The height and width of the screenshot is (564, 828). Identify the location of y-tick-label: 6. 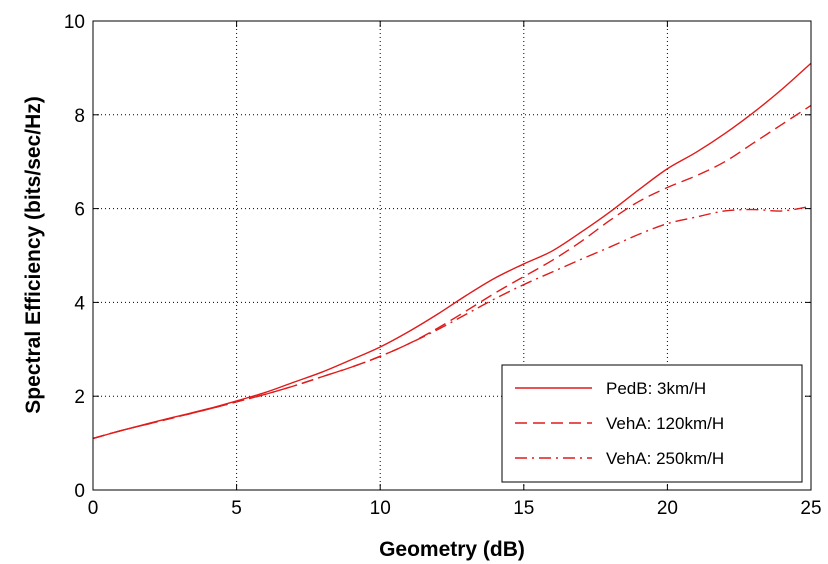
(79, 210).